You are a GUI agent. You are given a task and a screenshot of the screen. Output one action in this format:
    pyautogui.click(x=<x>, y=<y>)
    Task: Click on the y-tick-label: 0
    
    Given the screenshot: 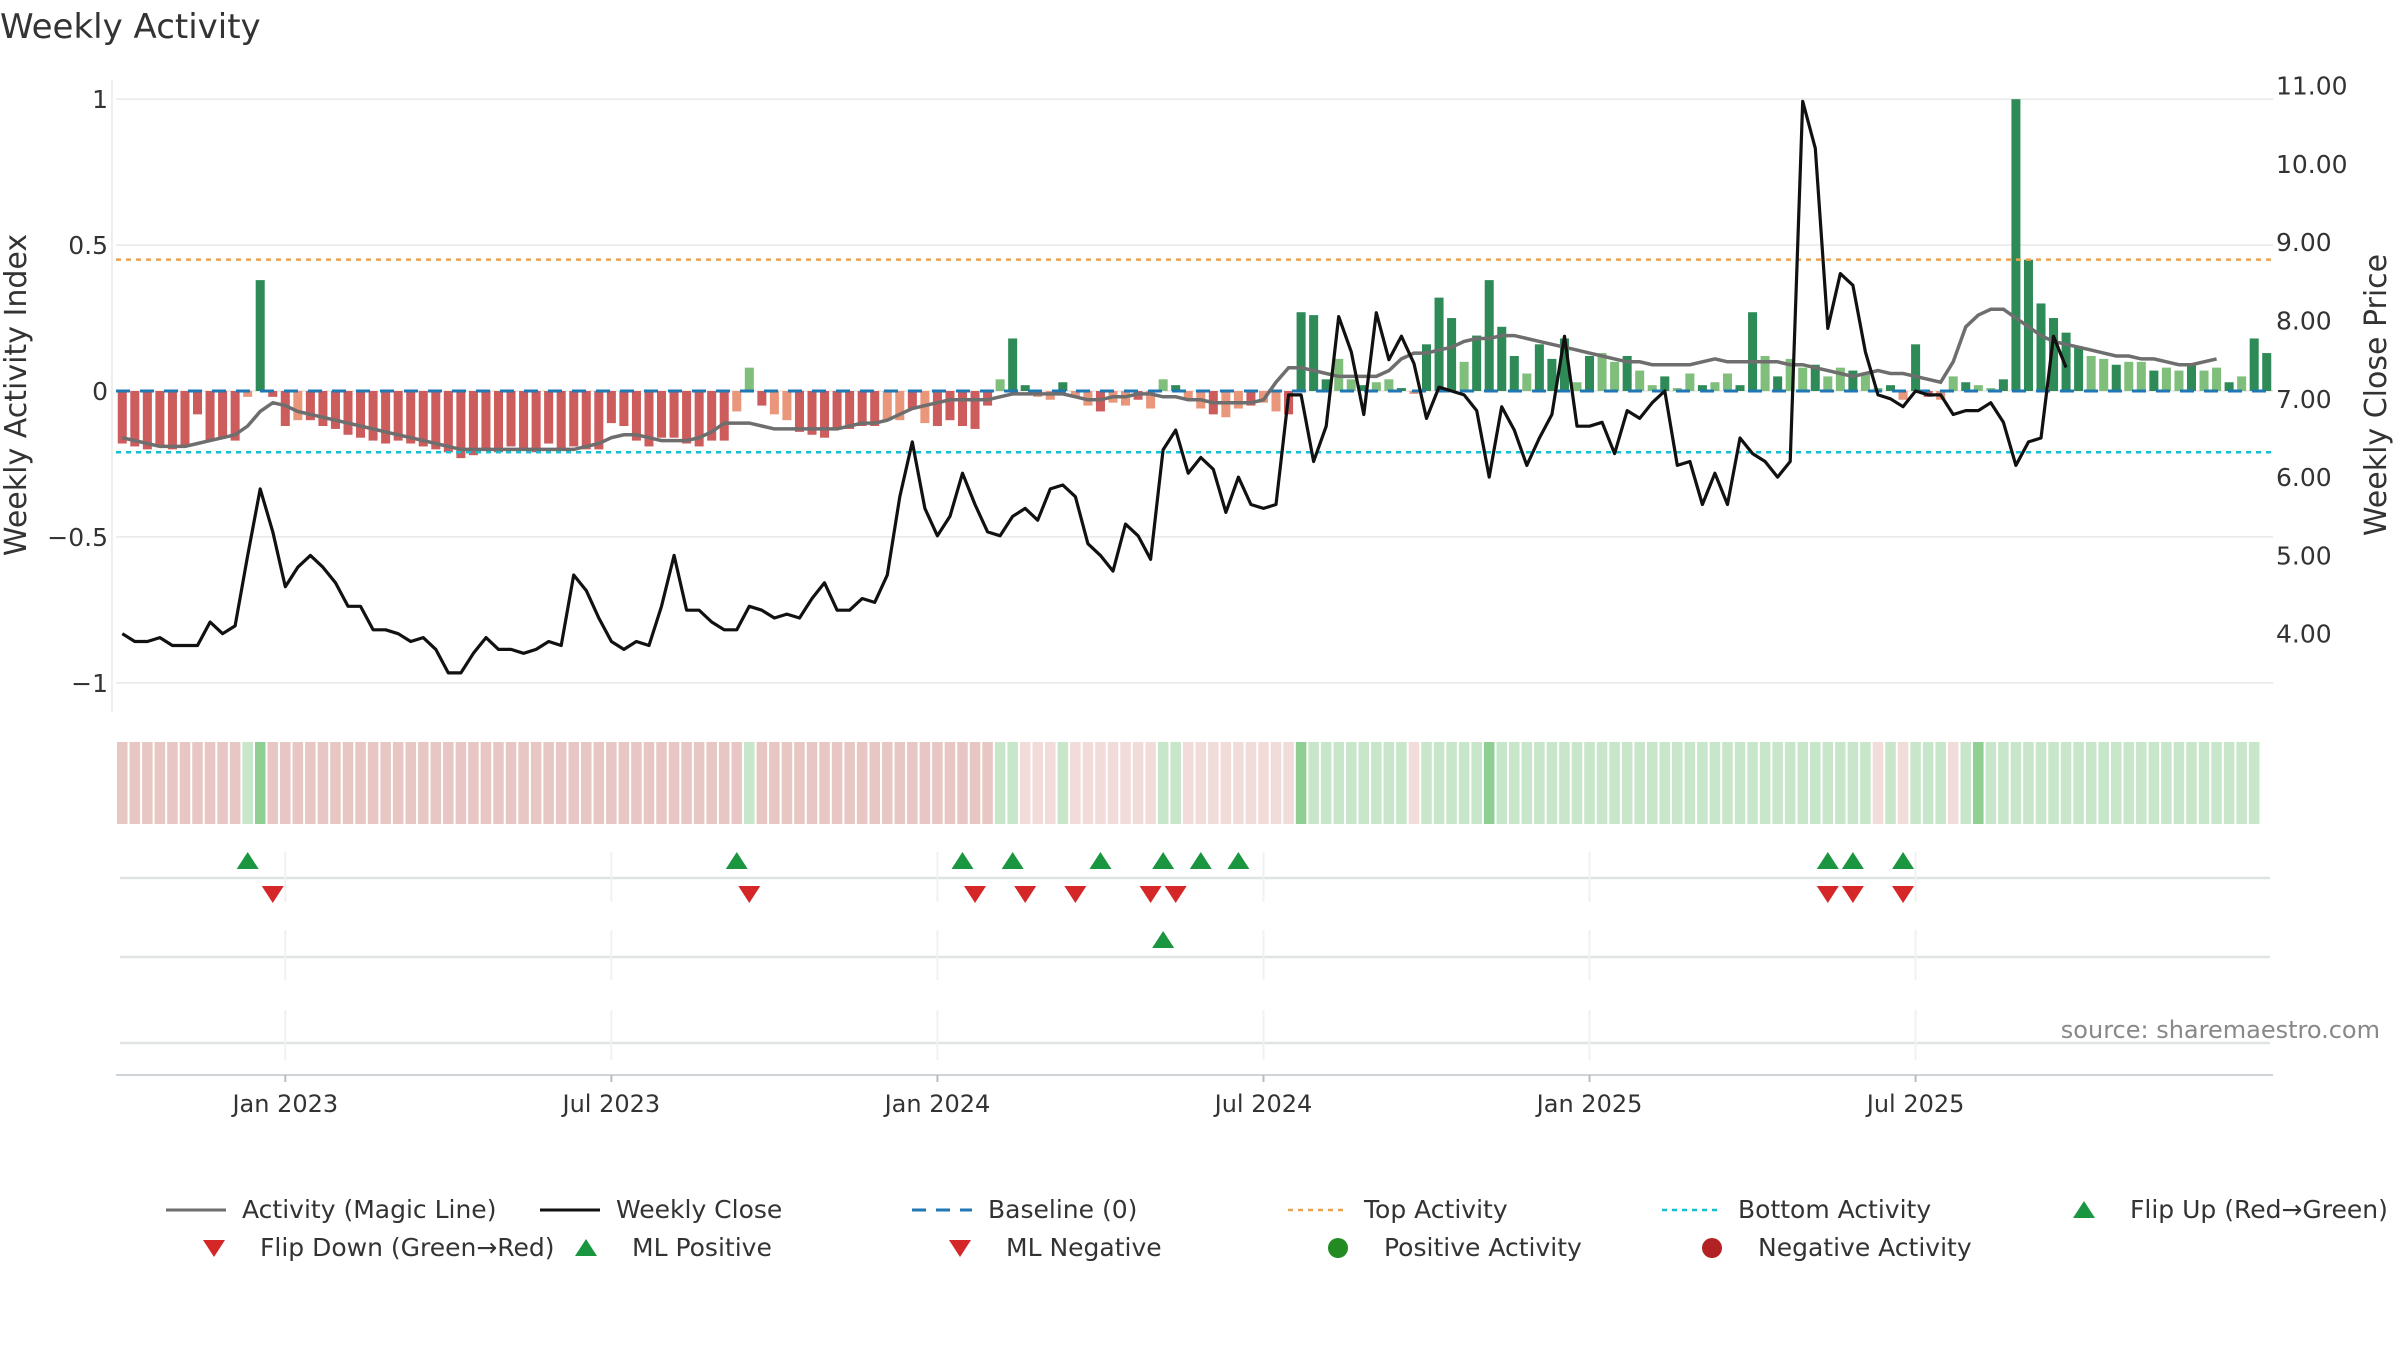 What is the action you would take?
    pyautogui.click(x=100, y=391)
    